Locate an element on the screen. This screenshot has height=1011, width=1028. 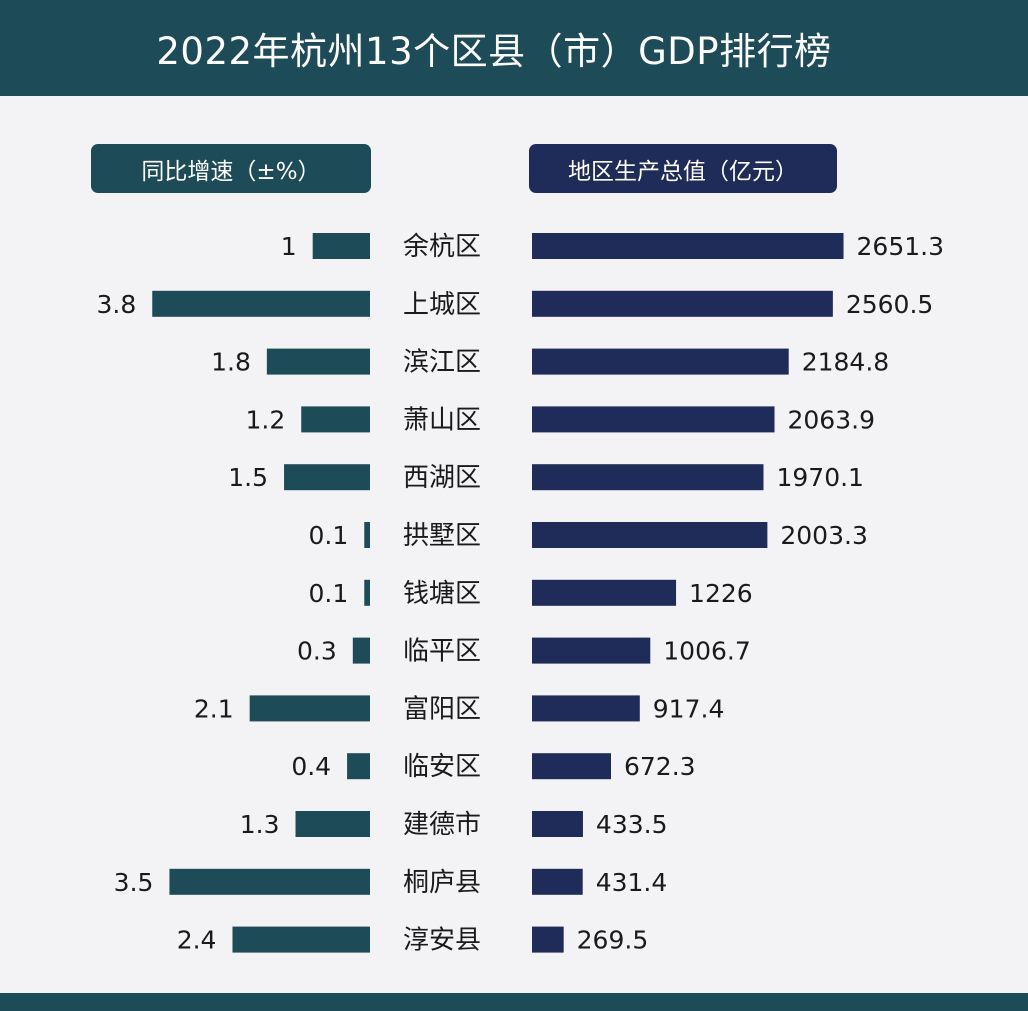
growth-value-label: 3.8 is located at coordinates (116, 304).